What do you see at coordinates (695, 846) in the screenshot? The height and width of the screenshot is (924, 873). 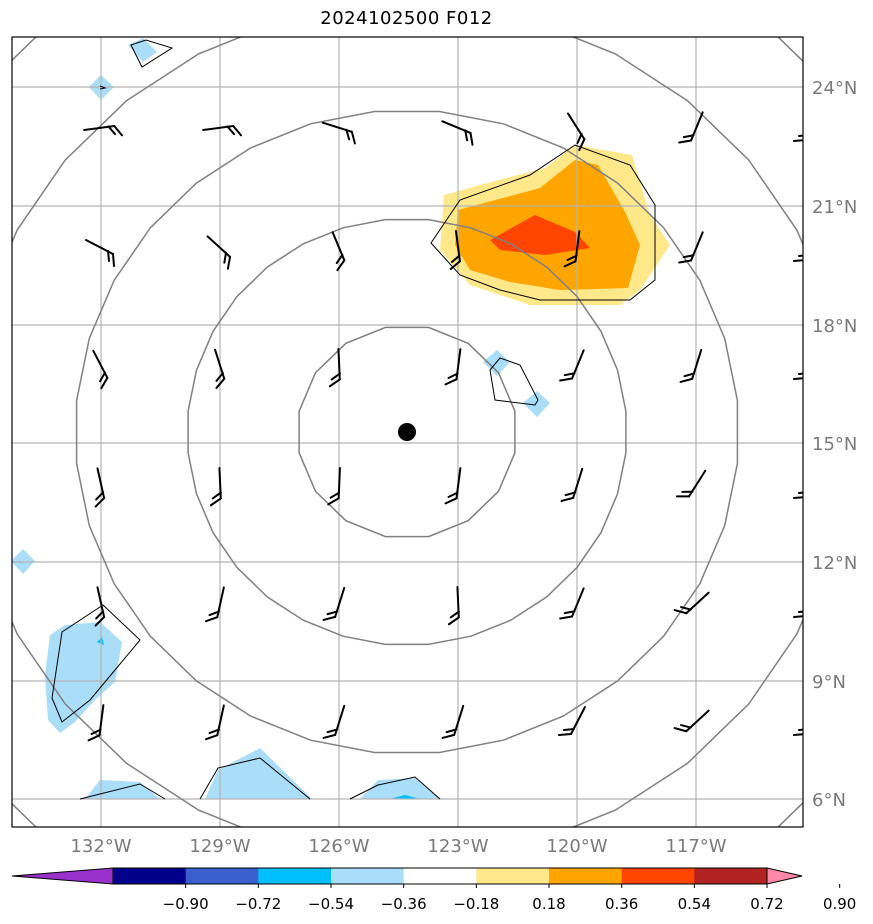 I see `longitude-tick-label: 117°W` at bounding box center [695, 846].